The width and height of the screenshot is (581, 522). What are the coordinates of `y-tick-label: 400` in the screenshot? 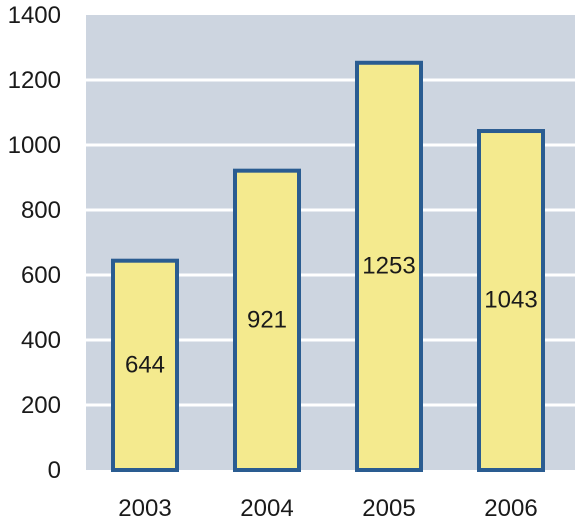 It's located at (41, 340).